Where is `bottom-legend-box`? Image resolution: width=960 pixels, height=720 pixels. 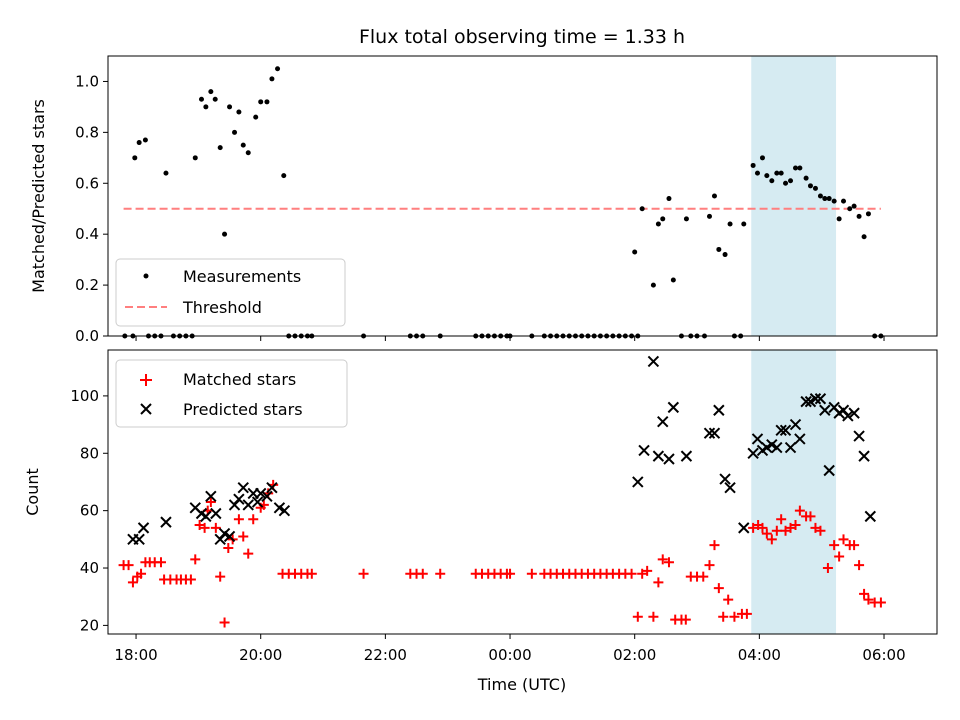 bottom-legend-box is located at coordinates (231, 393).